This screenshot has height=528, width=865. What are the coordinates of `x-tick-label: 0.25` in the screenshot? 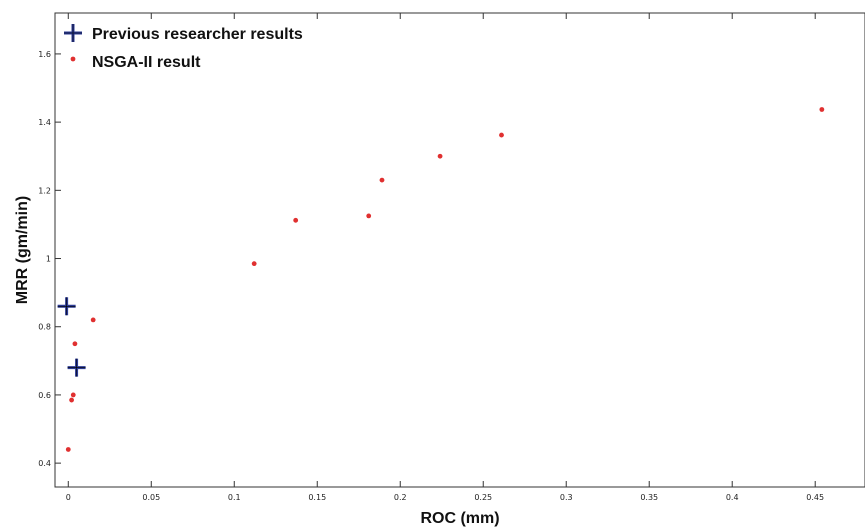 It's located at (483, 497).